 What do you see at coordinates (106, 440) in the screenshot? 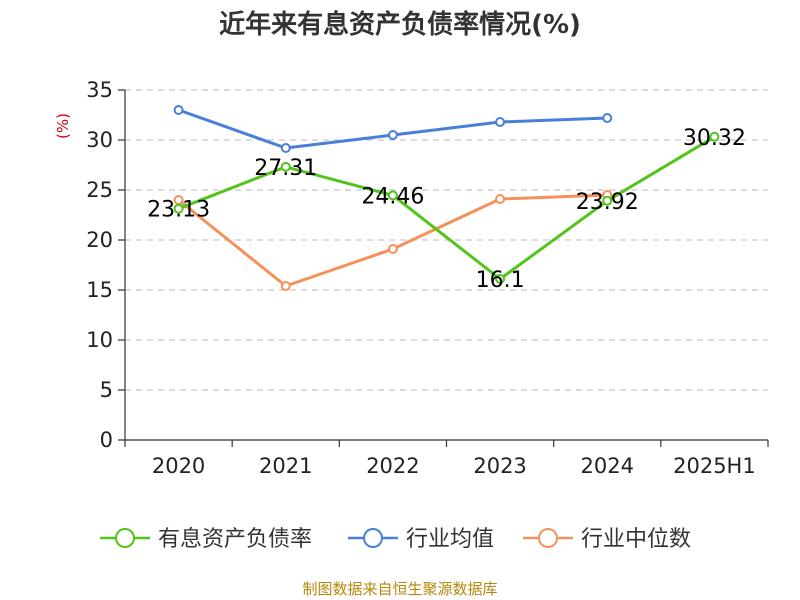
I see `y-tick-label: 0` at bounding box center [106, 440].